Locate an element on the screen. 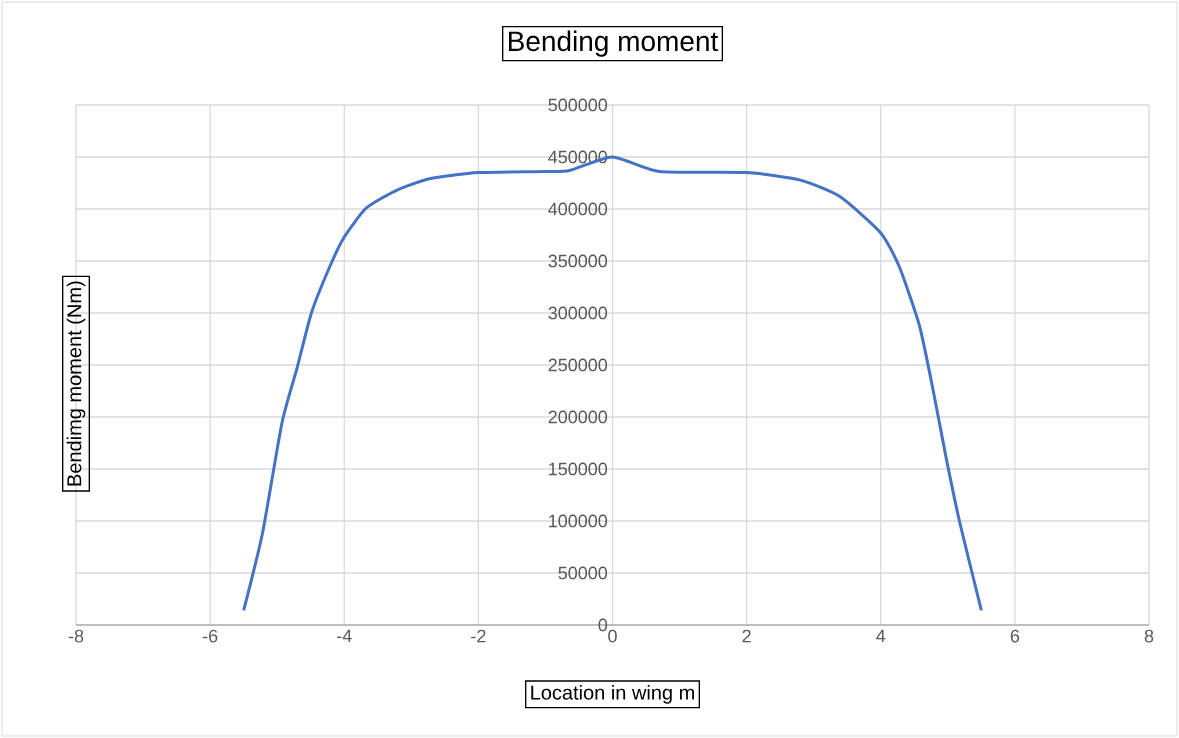 The width and height of the screenshot is (1179, 738). y-tick-label: 150000 is located at coordinates (578, 469).